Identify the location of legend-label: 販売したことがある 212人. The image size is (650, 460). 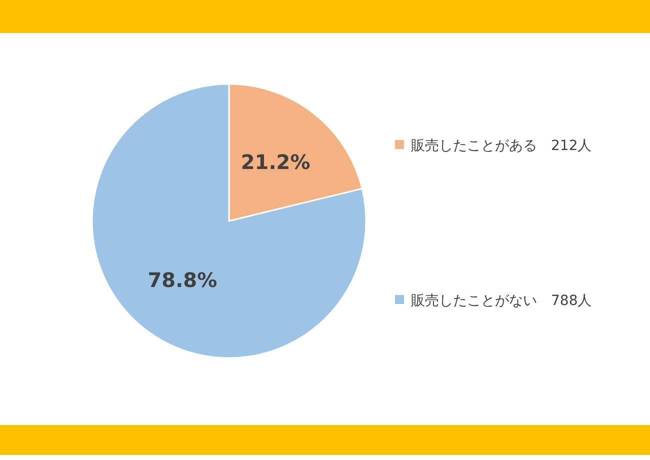
(501, 146).